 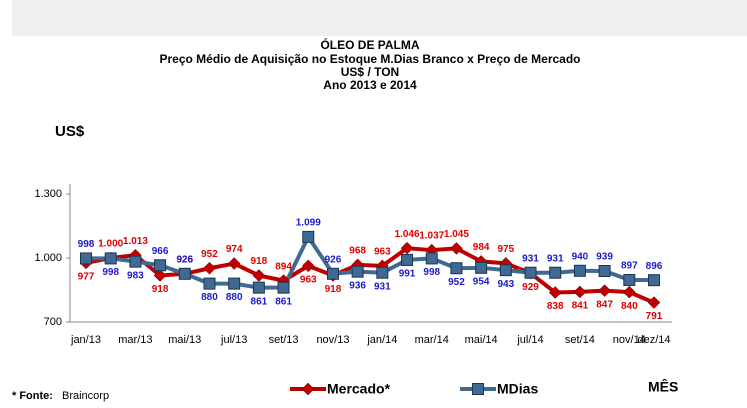 I want to click on top-band, so click(x=379, y=18).